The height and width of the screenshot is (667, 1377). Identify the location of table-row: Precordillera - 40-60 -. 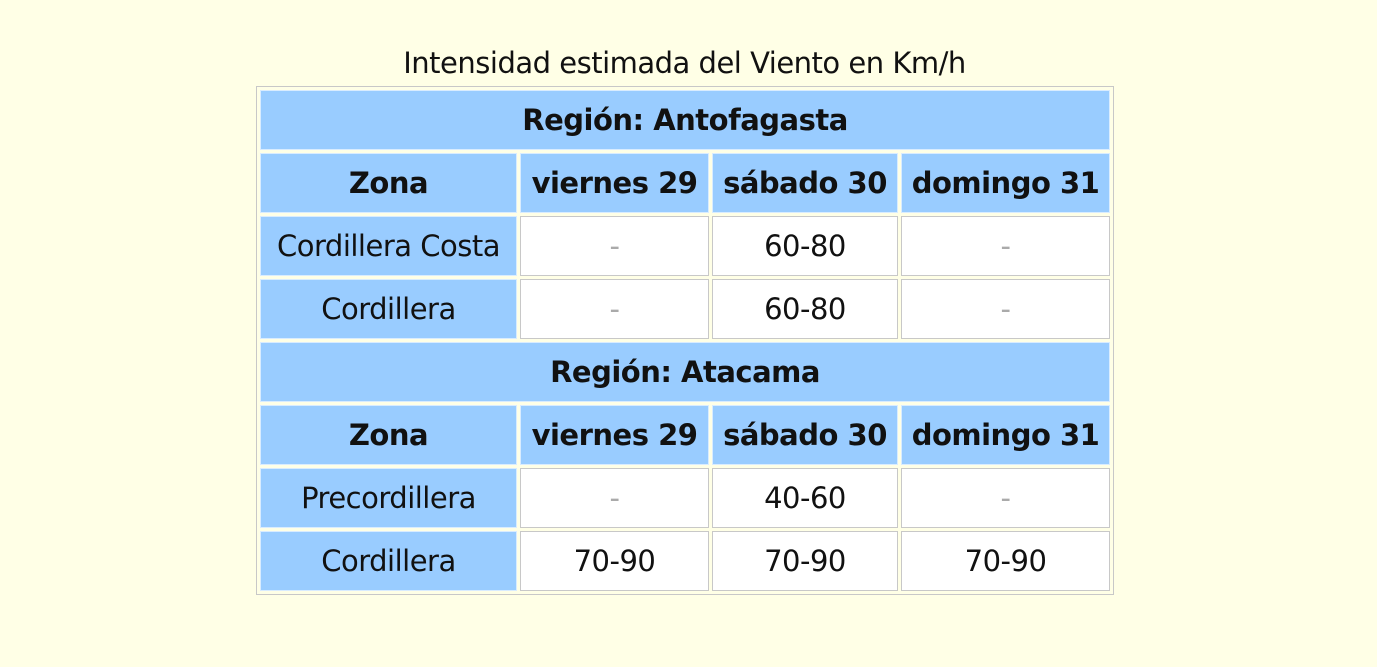
(685, 498).